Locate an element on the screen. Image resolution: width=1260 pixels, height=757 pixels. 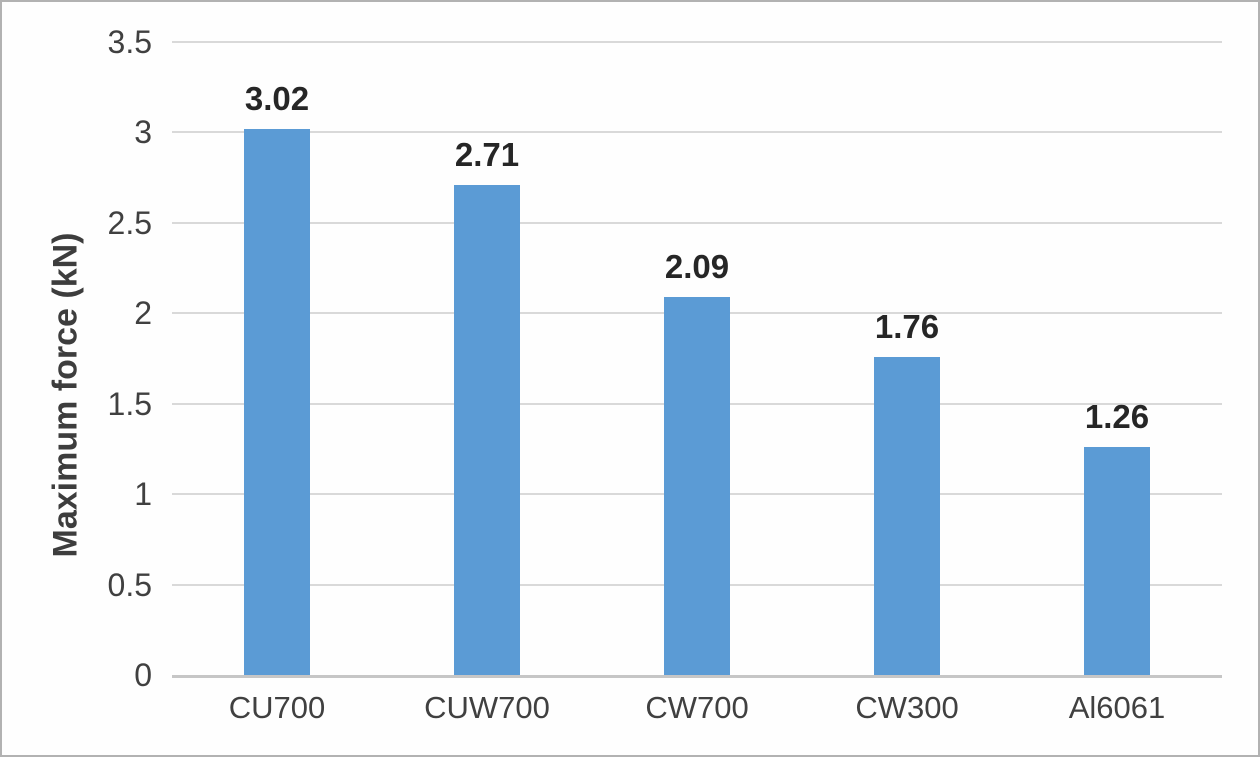
y-tick-label: 3.5 is located at coordinates (129, 42).